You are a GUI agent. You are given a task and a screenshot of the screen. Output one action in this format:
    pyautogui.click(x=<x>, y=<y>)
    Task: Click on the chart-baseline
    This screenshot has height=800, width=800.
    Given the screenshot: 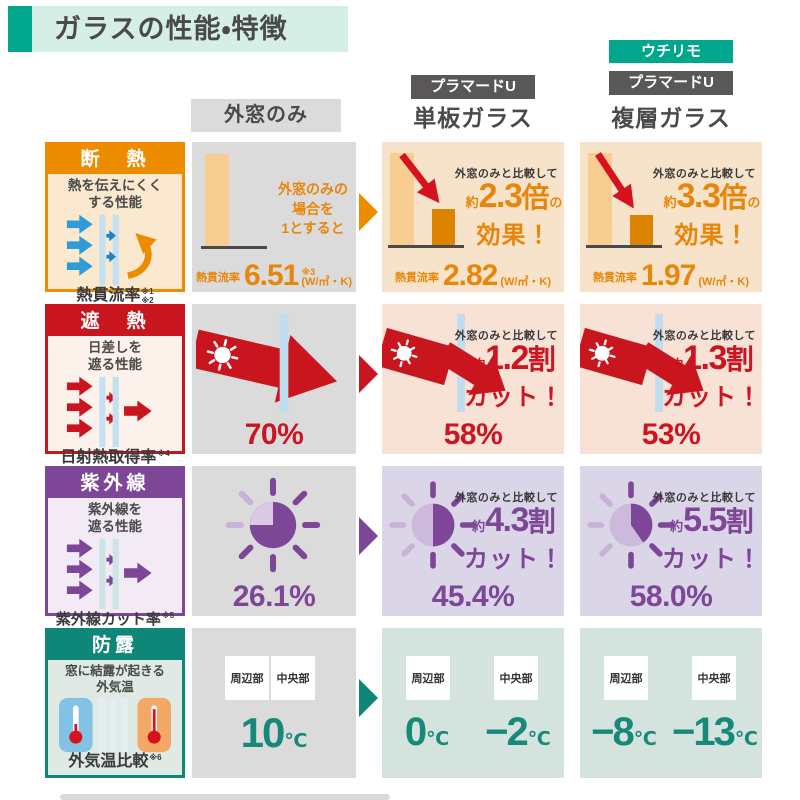 What is the action you would take?
    pyautogui.click(x=234, y=247)
    